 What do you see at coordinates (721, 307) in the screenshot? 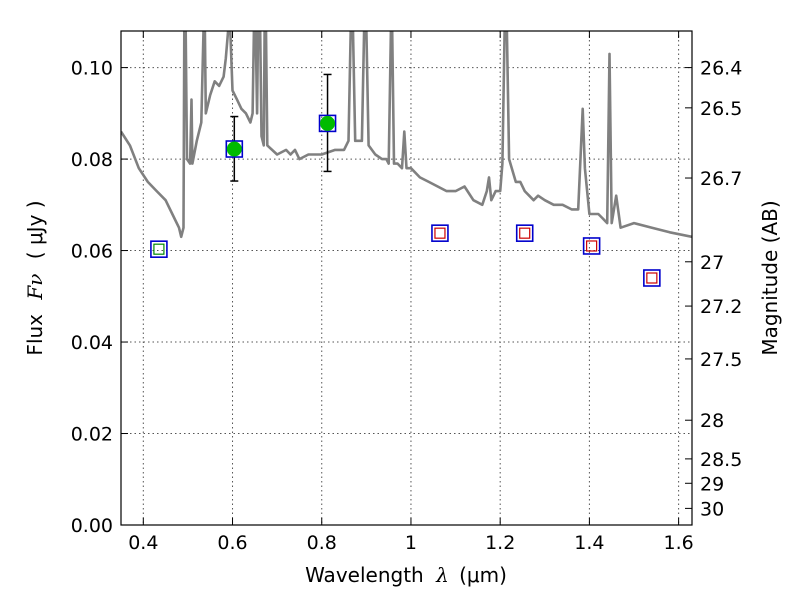
I see `y2-tick-label: 27.2` at bounding box center [721, 307].